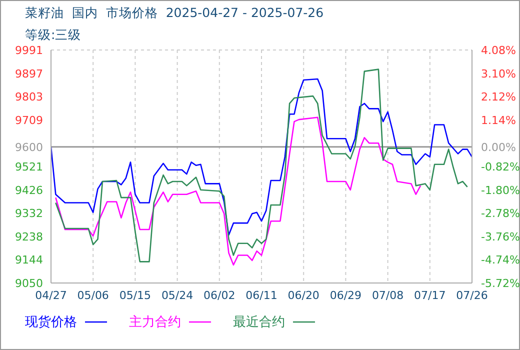  I want to click on x-tick-label: 06/02, so click(220, 295).